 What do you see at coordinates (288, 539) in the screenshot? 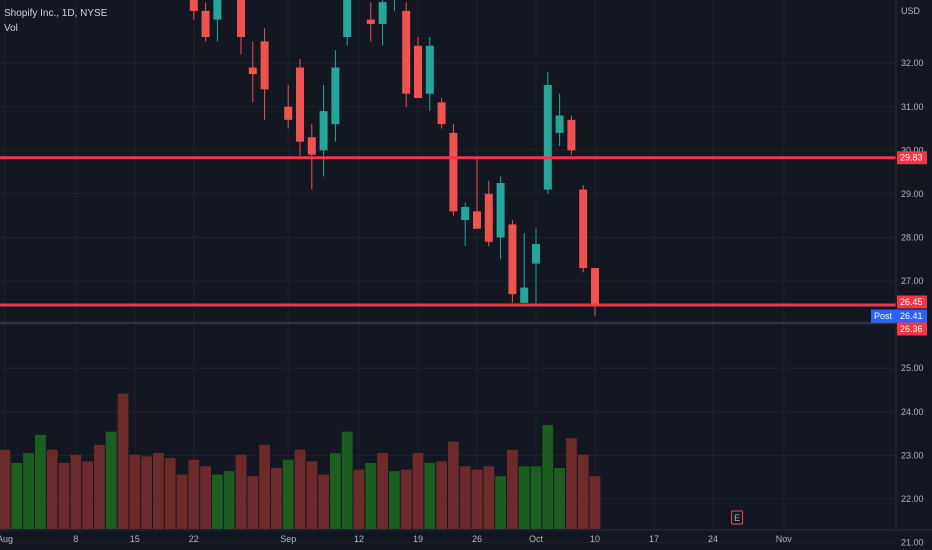
I see `time-tick-label: Sep` at bounding box center [288, 539].